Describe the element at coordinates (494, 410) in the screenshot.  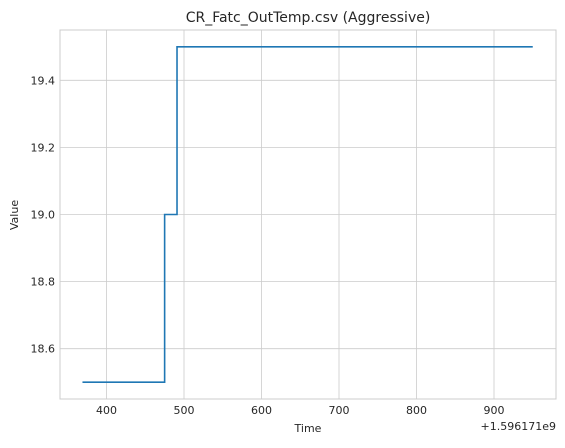
I see `x-tick-label: 900` at that location.